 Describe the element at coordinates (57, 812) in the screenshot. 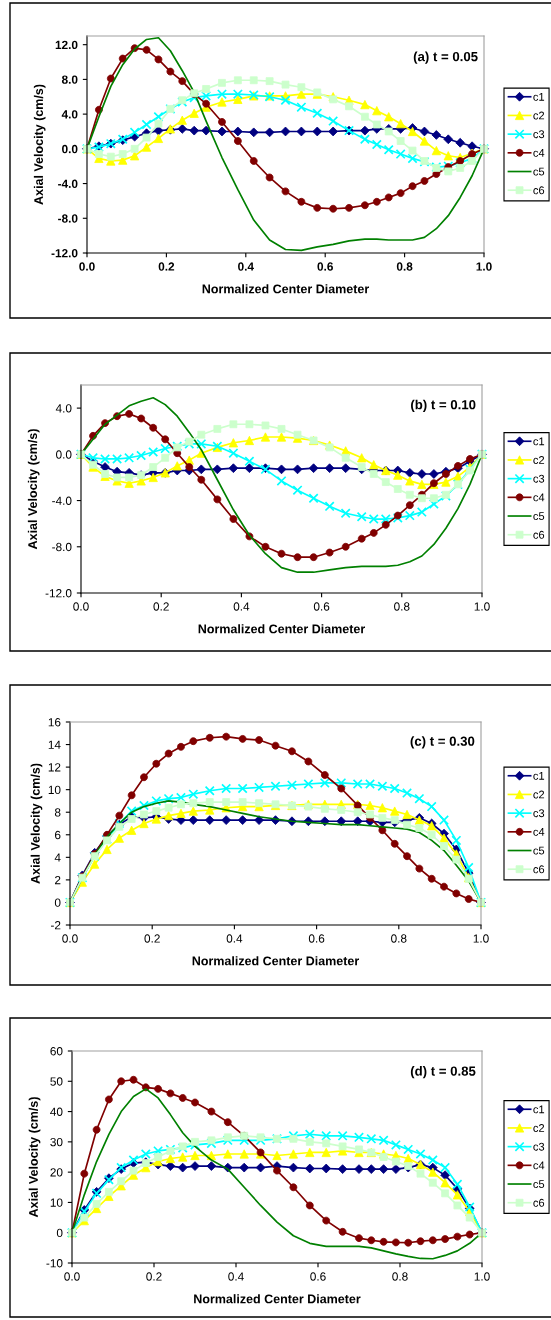

I see `y-tick-label: 8` at that location.